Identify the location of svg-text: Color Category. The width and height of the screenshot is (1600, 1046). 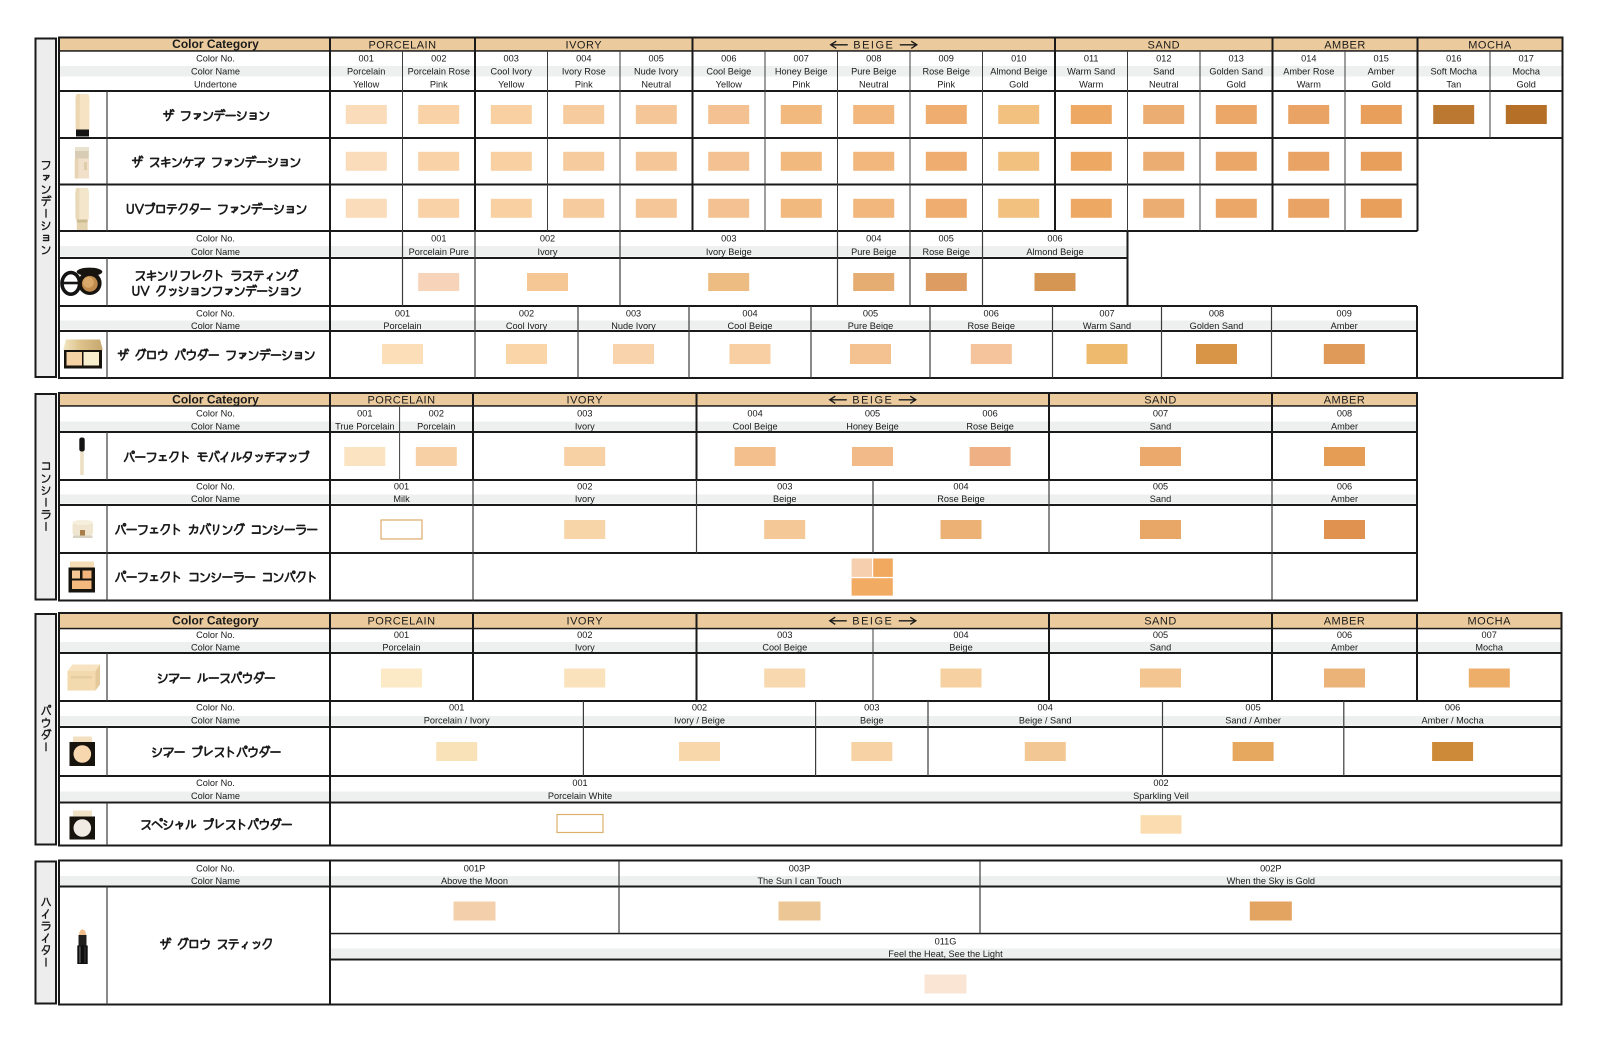
(215, 400).